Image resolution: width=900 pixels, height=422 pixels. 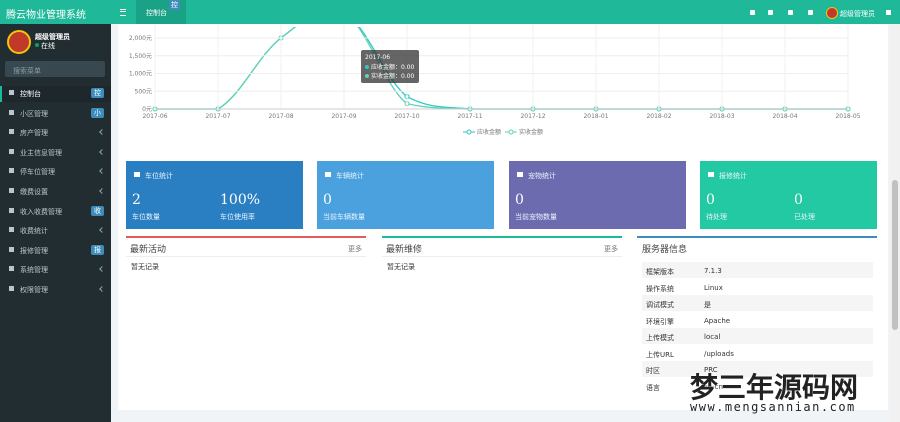 What do you see at coordinates (404, 250) in the screenshot?
I see `panel-title: 最新维修` at bounding box center [404, 250].